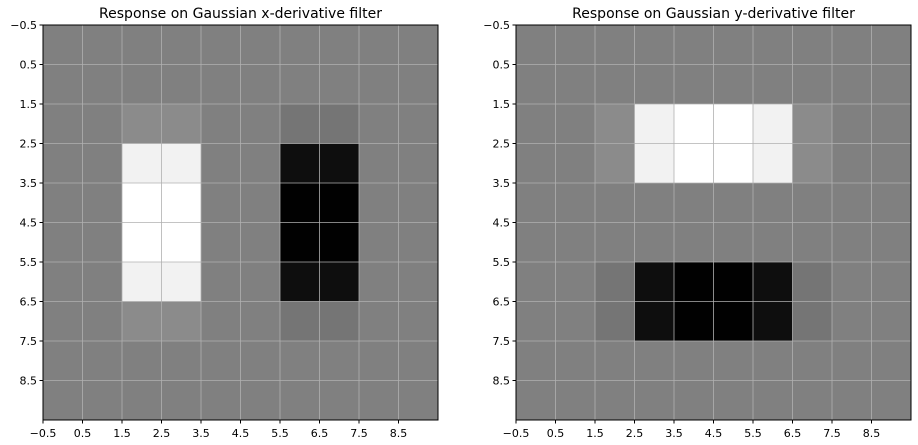 The width and height of the screenshot is (918, 445). I want to click on y-tick-label: 6.5, so click(29, 302).